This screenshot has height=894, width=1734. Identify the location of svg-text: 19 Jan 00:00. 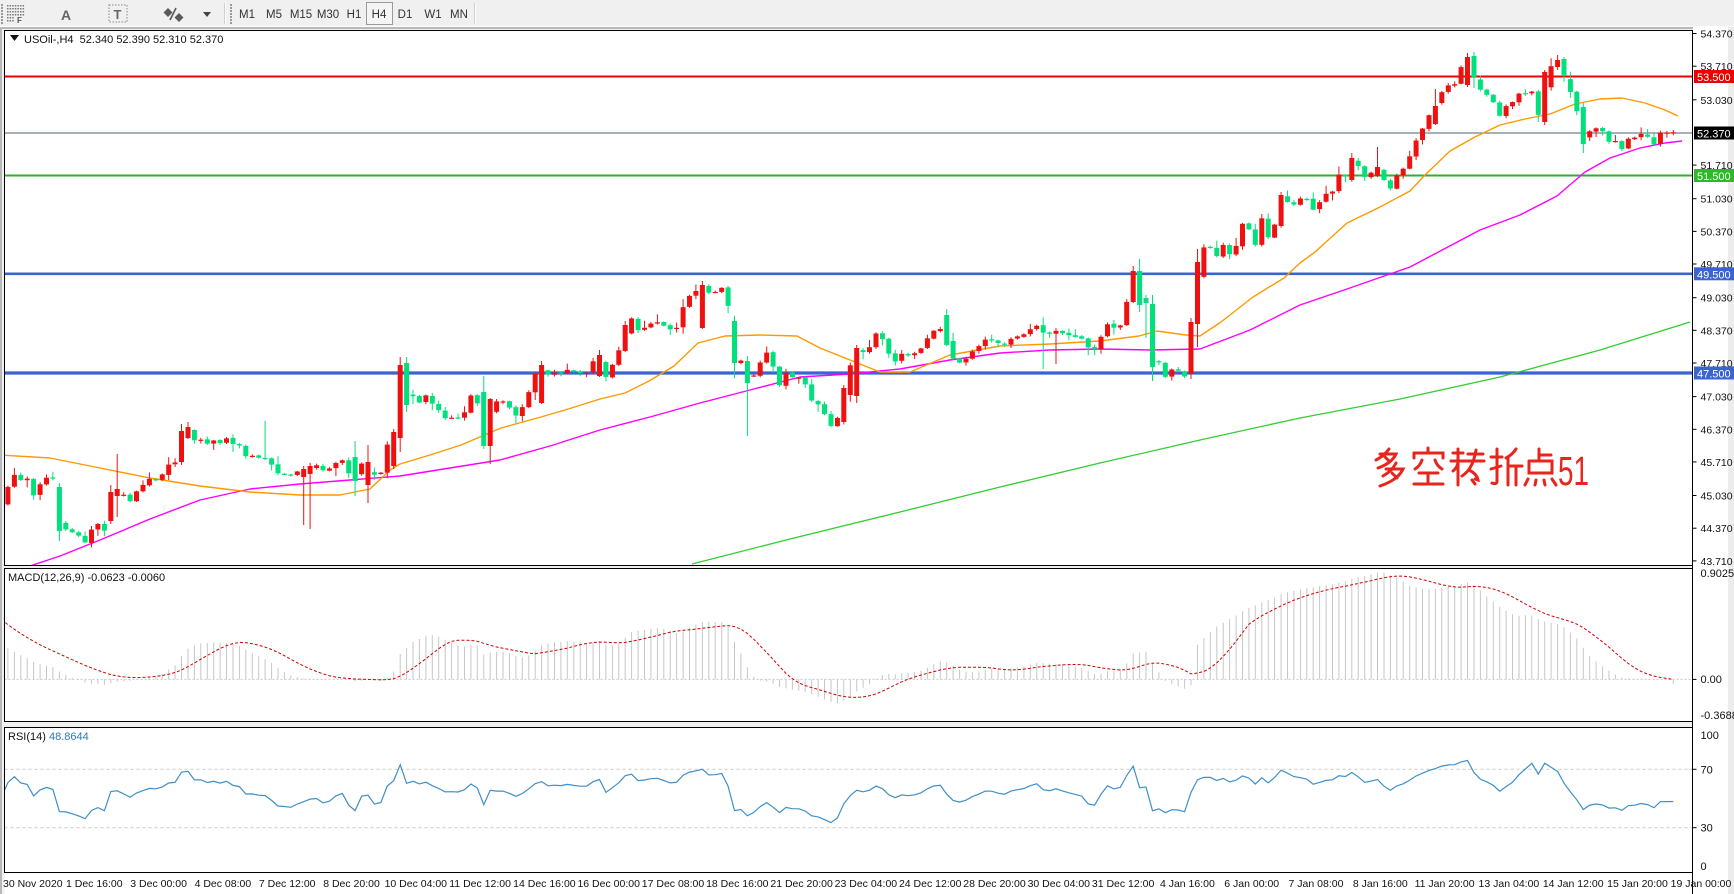
(1701, 884).